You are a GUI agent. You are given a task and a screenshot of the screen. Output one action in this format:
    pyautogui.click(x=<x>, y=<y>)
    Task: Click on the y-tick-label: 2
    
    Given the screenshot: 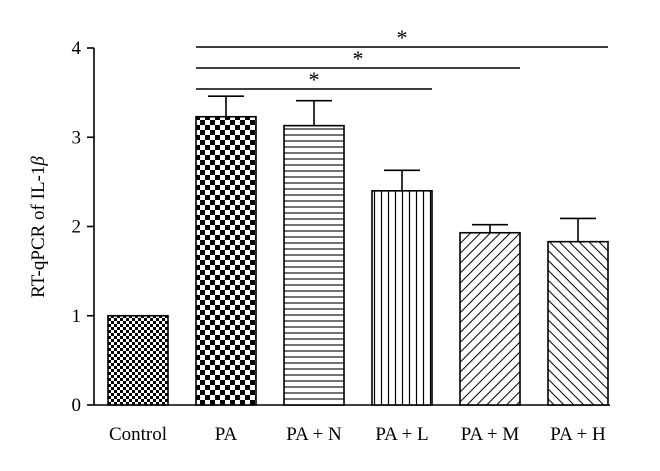 What is the action you would take?
    pyautogui.click(x=77, y=227)
    